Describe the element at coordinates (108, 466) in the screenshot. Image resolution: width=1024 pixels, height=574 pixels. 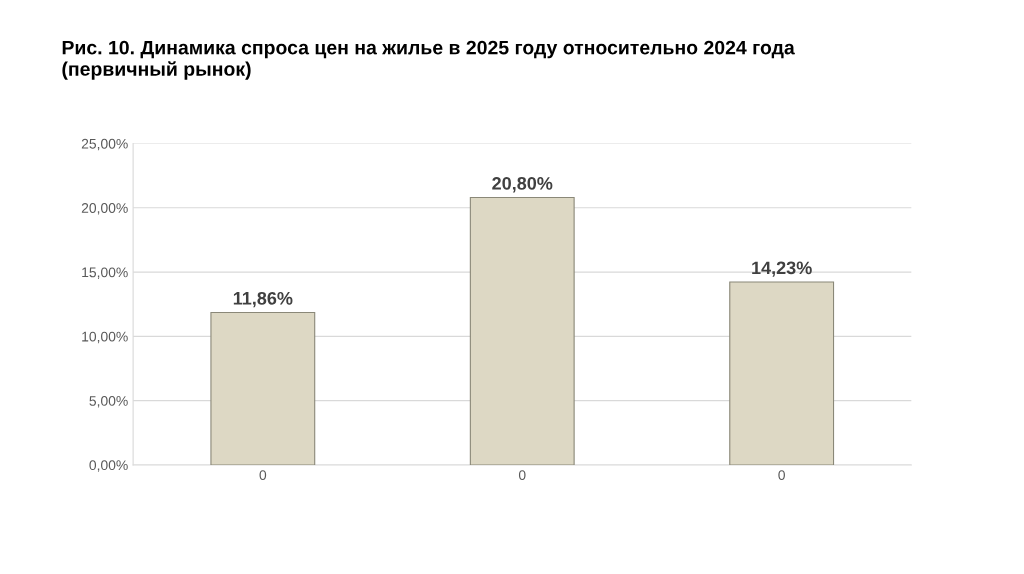
I see `y-tick-label: 0,00%` at that location.